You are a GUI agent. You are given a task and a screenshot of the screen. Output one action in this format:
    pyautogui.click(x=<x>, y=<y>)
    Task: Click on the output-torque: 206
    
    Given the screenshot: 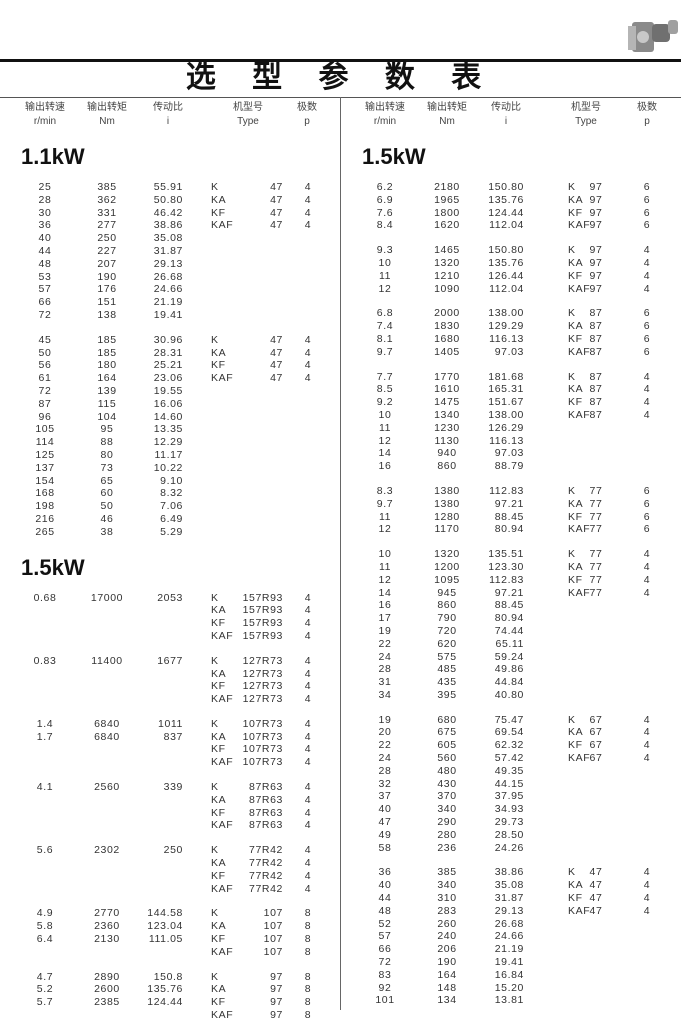 What is the action you would take?
    pyautogui.click(x=447, y=949)
    